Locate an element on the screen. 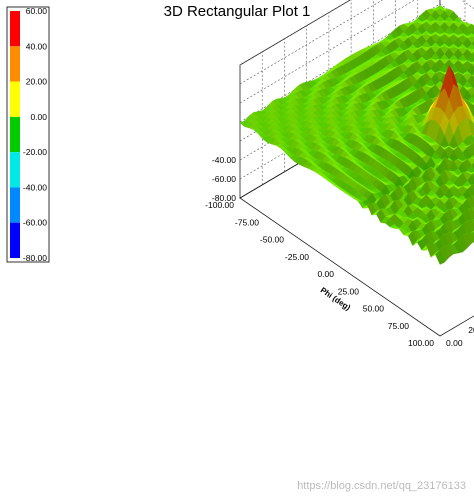  colorbar-tick-label: -40.00 is located at coordinates (35, 187).